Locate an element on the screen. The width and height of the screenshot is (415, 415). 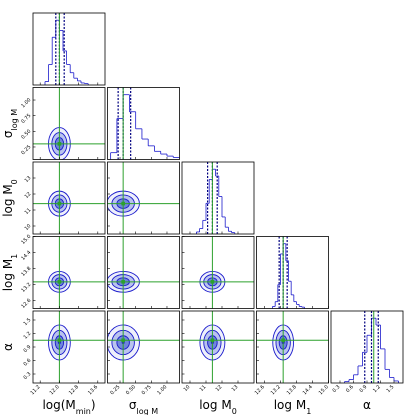
x-tick-label: 15.0 is located at coordinates (324, 390).